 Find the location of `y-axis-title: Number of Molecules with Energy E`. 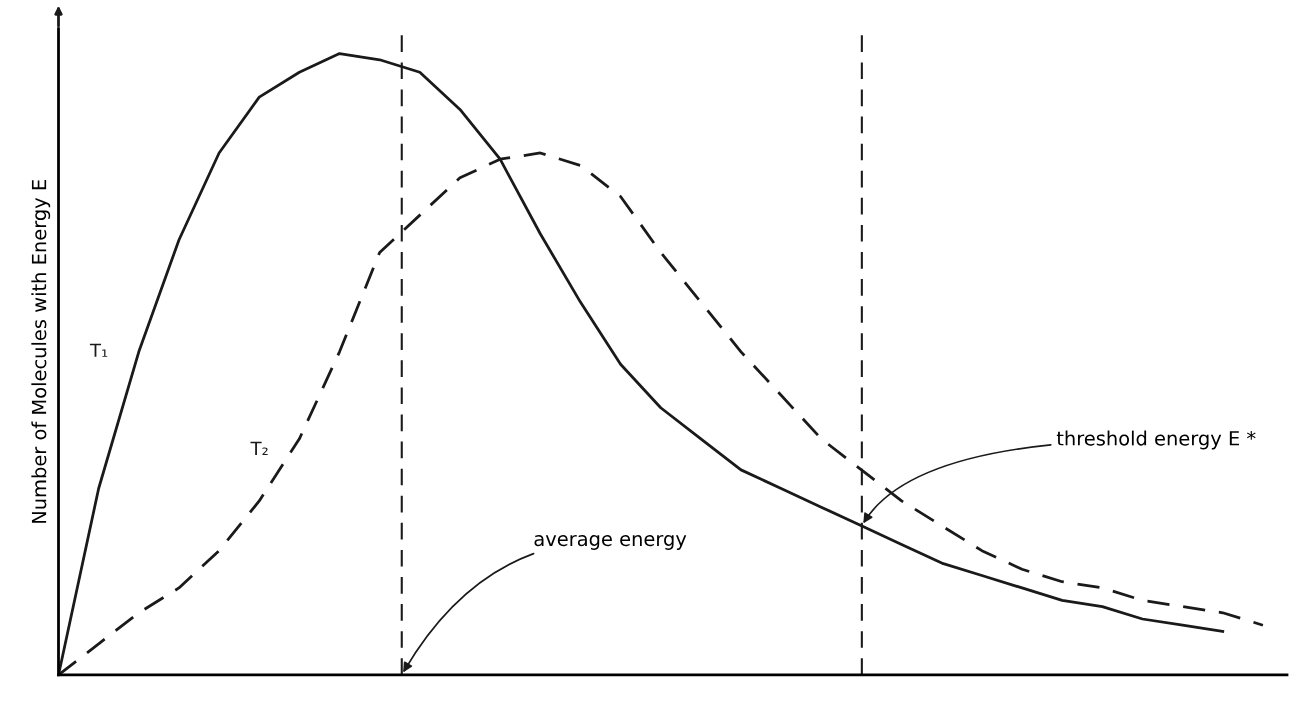

y-axis-title: Number of Molecules with Energy E is located at coordinates (41, 351).